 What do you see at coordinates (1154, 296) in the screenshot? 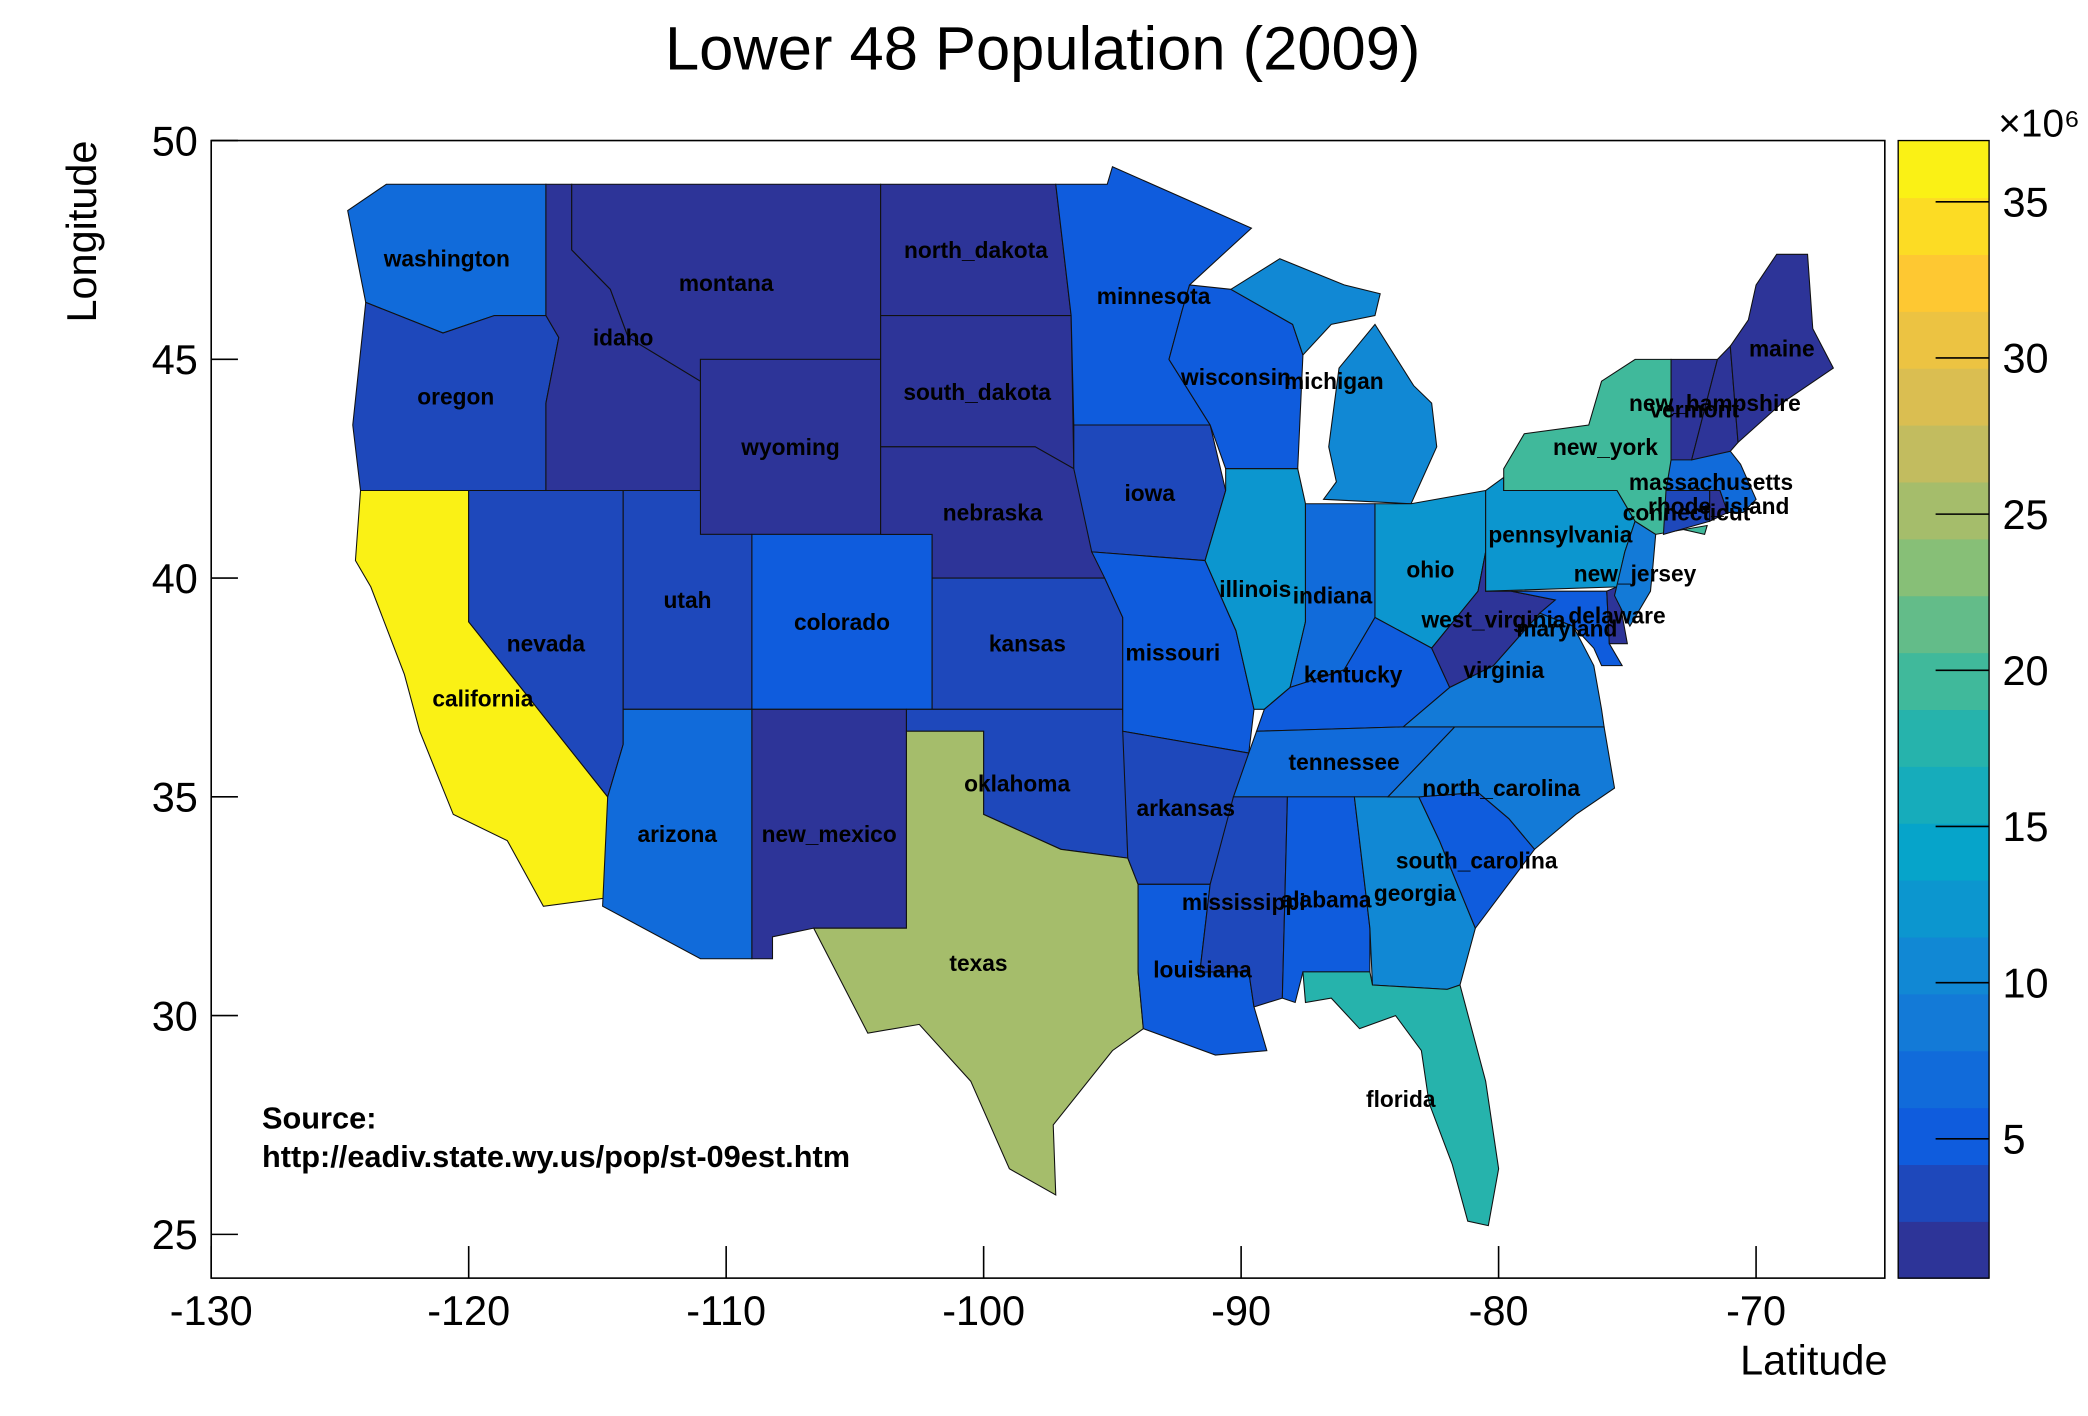
I see `state-label: minnesota` at bounding box center [1154, 296].